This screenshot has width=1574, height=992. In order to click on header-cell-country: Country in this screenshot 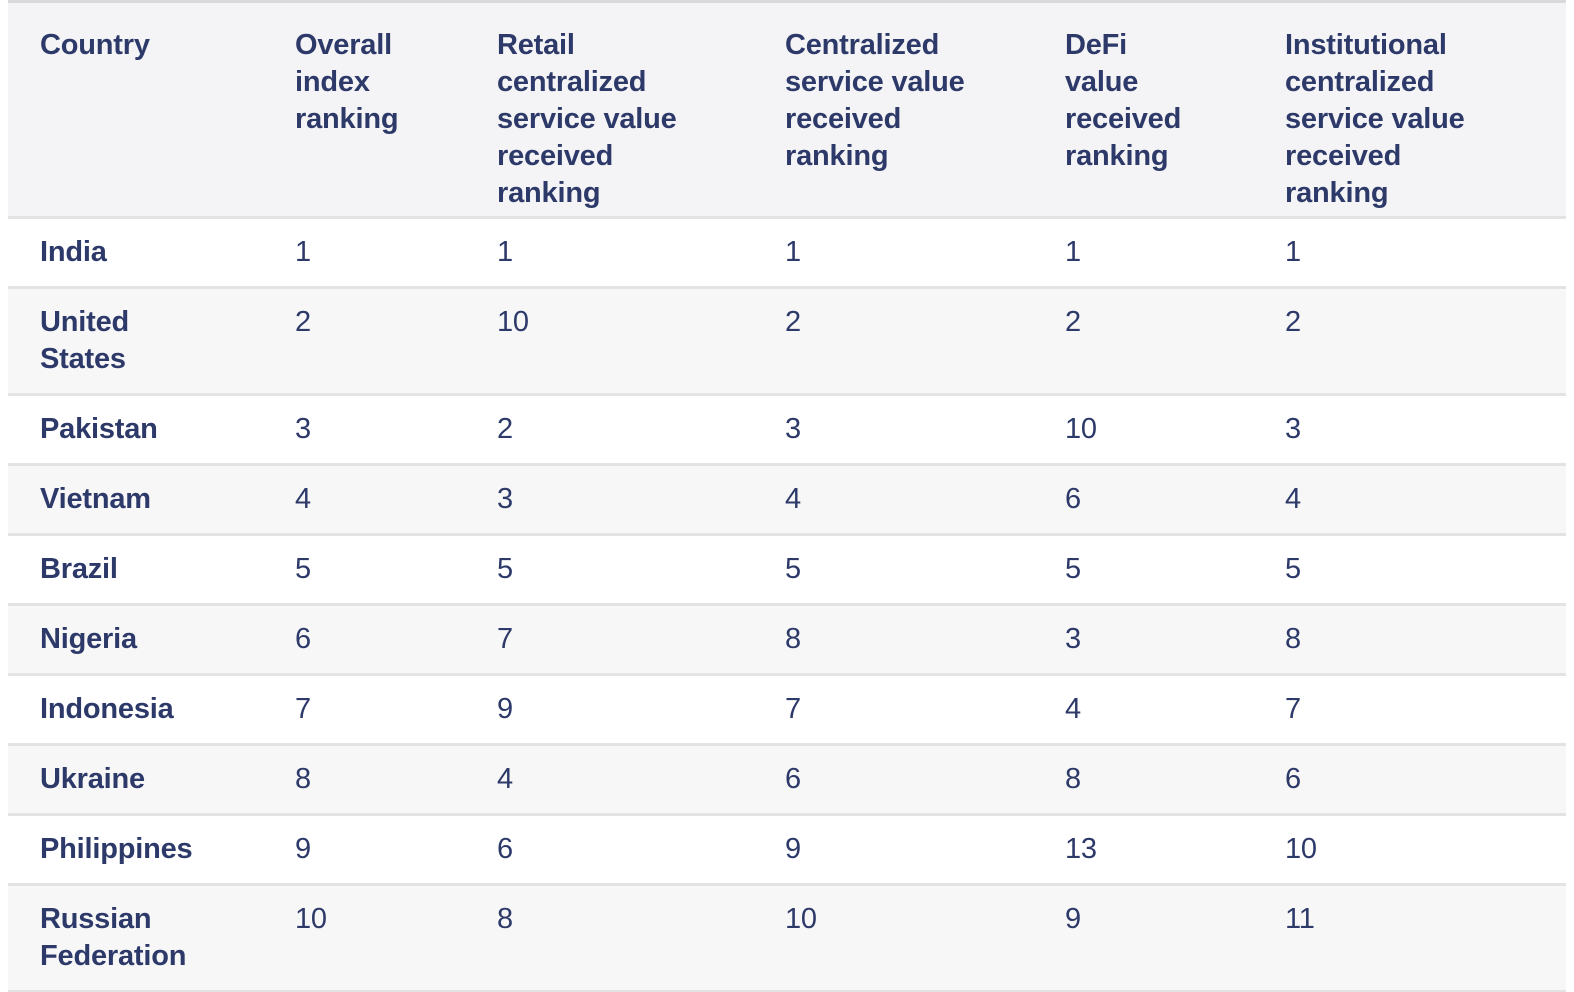, I will do `click(135, 109)`.